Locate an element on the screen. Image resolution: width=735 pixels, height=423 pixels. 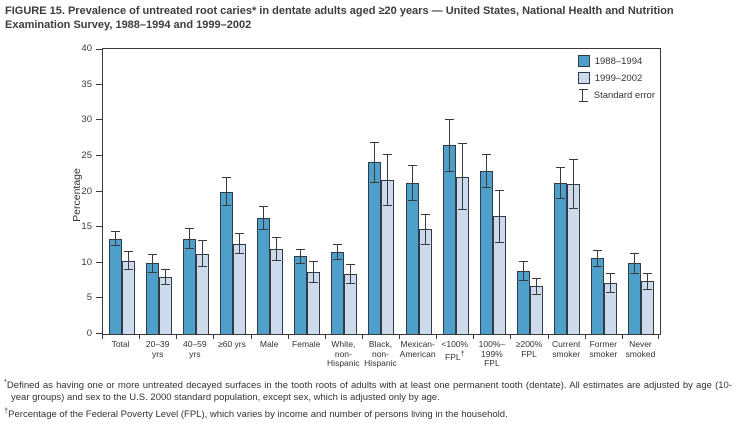
legend-label: 1988–1994 is located at coordinates (618, 61).